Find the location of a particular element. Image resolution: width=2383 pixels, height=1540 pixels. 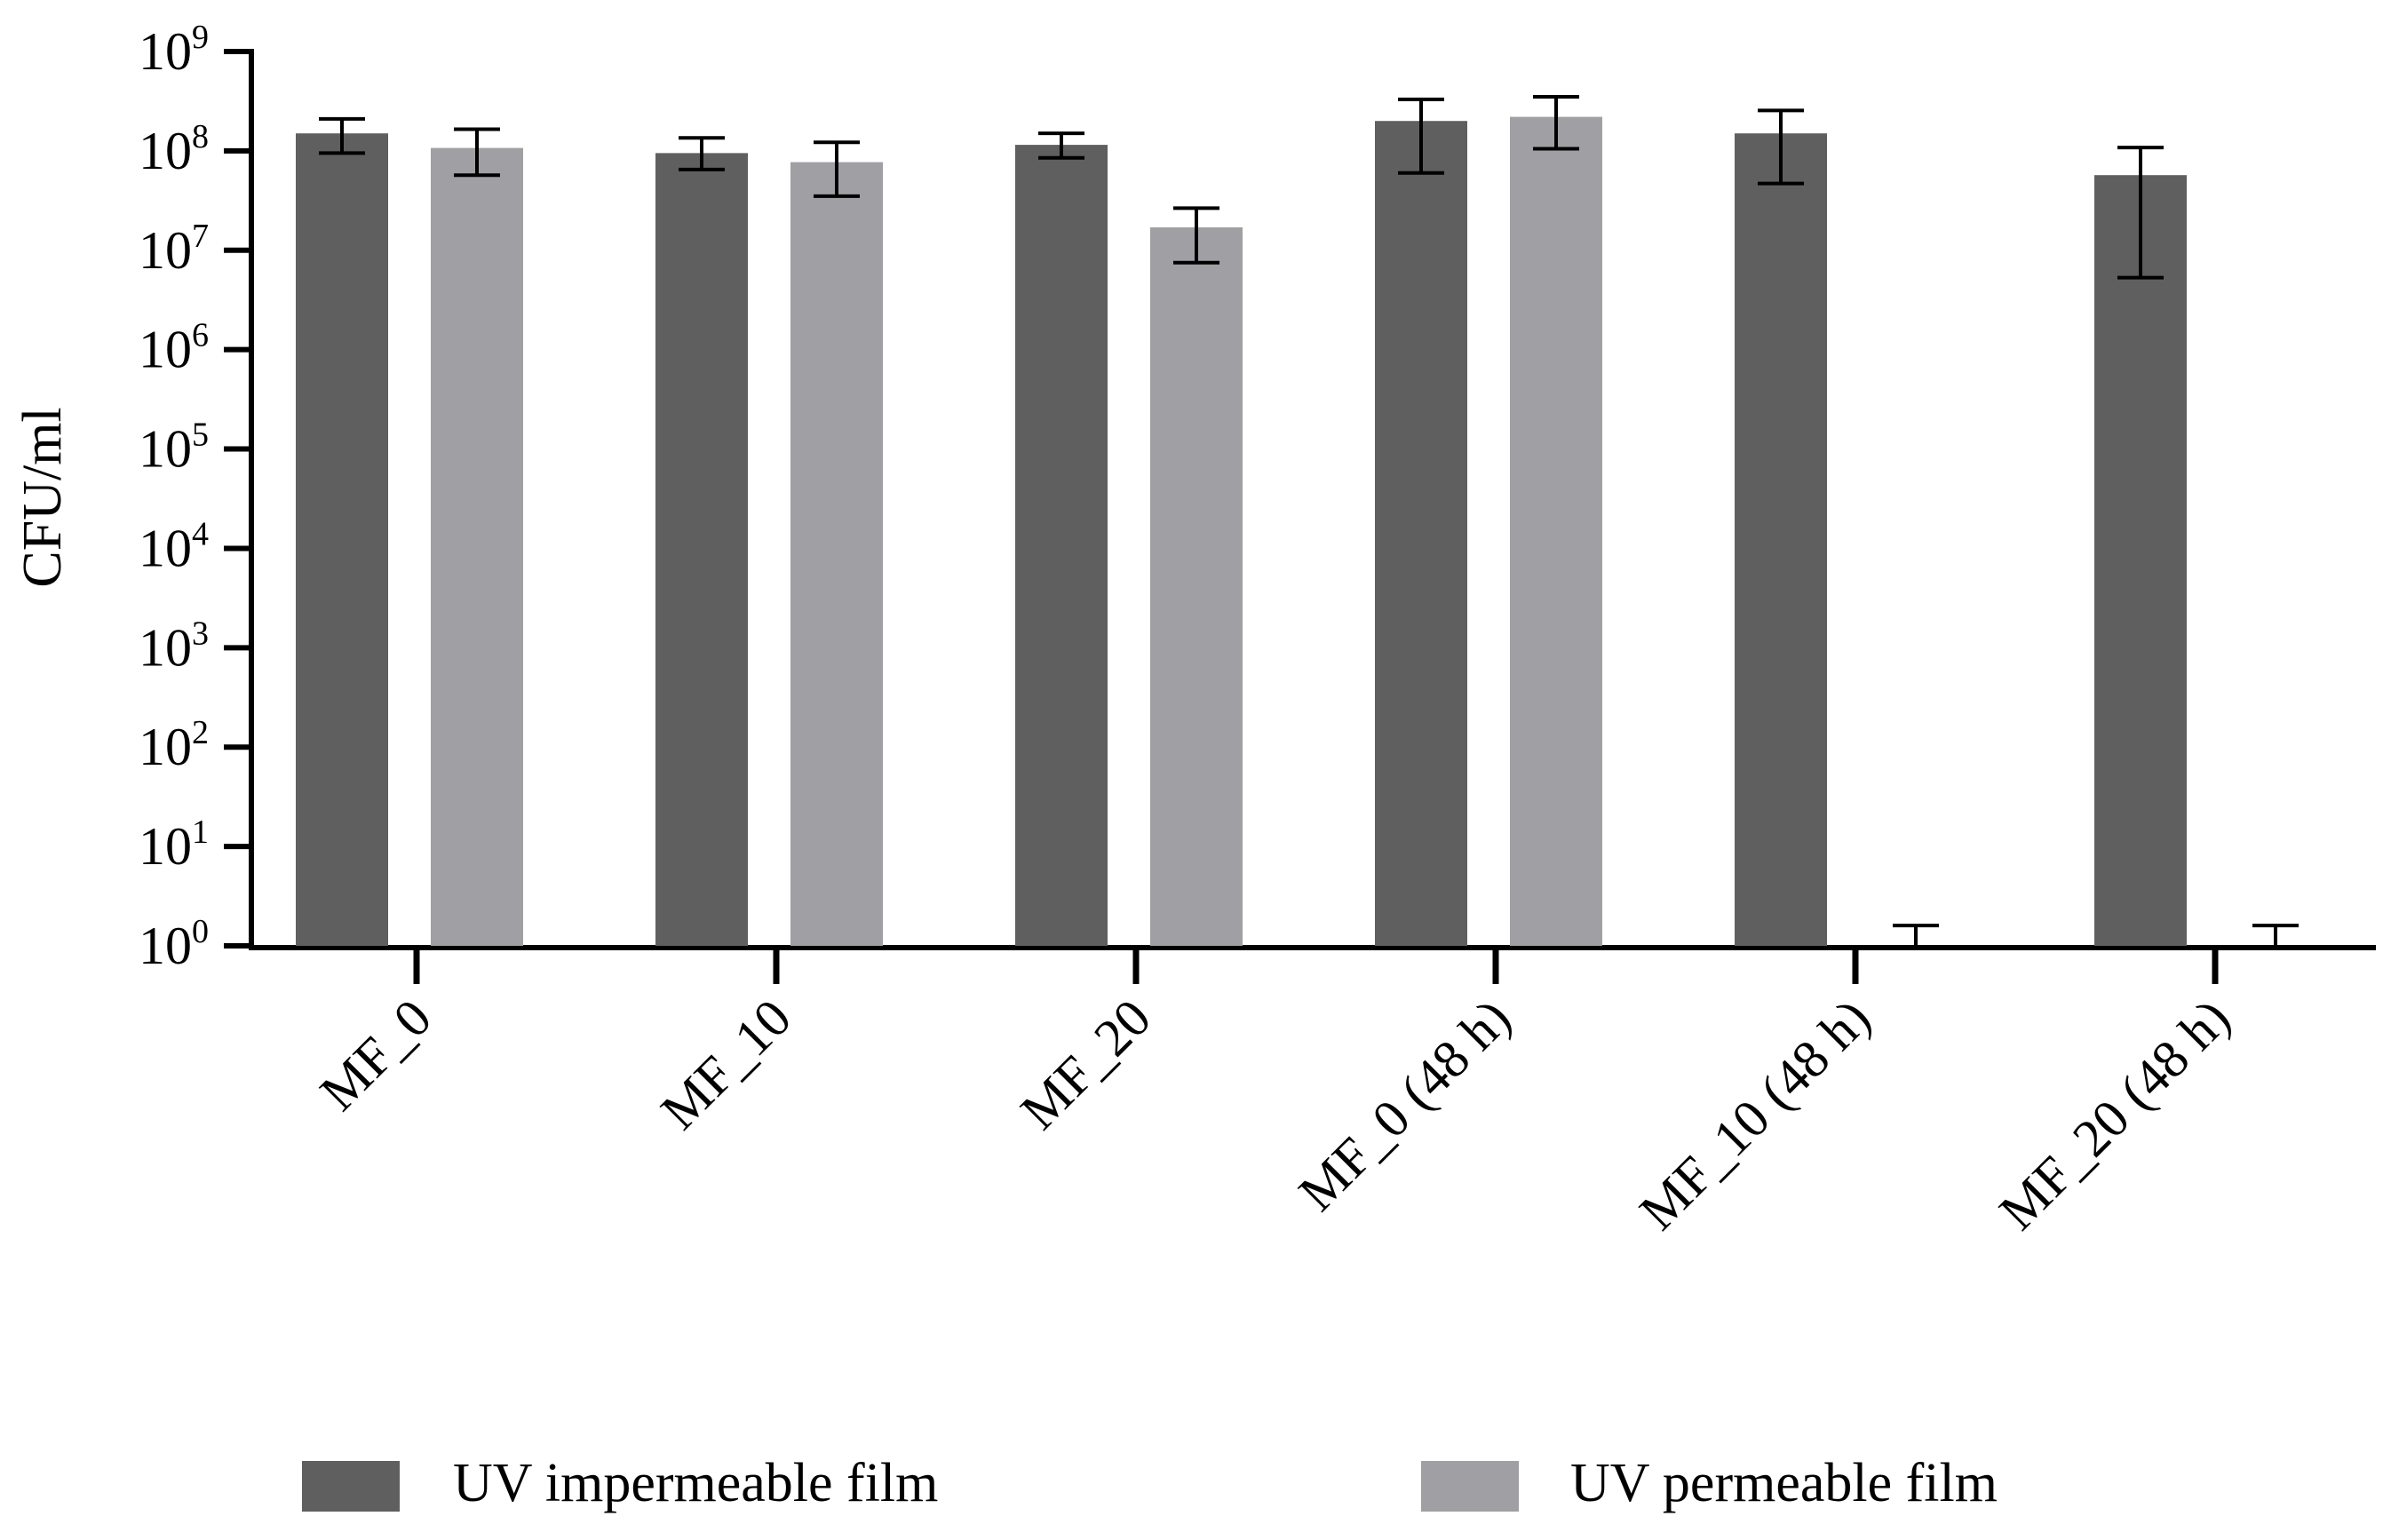

y-tick-label: 10⁶ is located at coordinates (174, 348).